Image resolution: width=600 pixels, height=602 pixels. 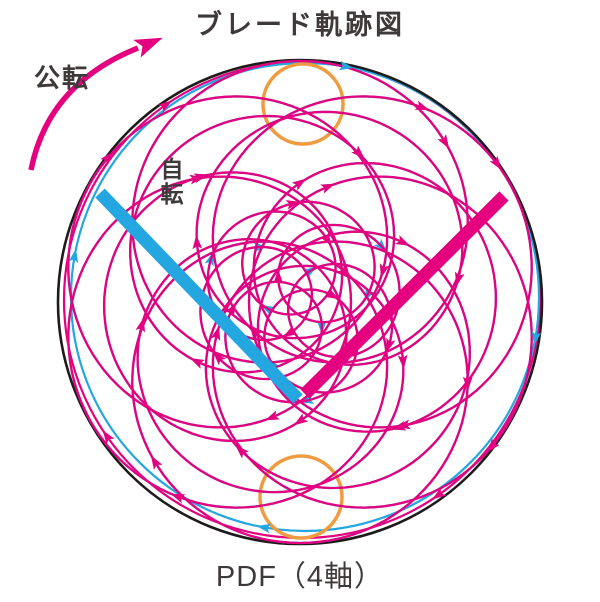 What do you see at coordinates (148, 47) in the screenshot?
I see `revolution-arrowhead-icon` at bounding box center [148, 47].